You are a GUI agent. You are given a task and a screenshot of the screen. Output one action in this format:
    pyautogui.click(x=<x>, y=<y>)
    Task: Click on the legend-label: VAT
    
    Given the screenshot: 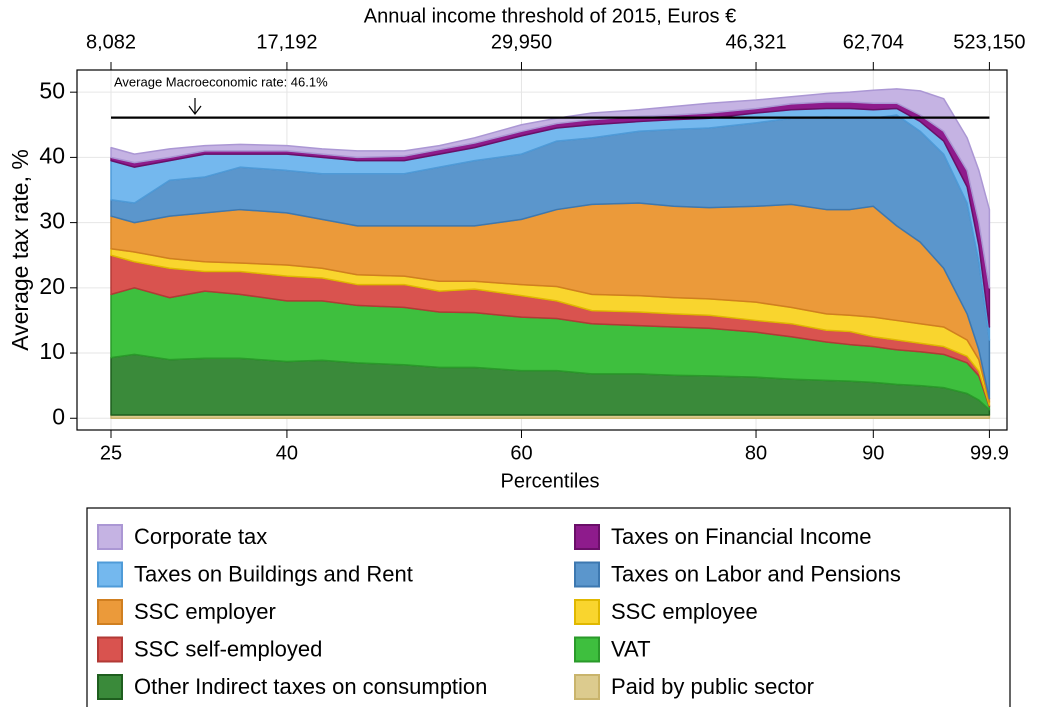 What is the action you would take?
    pyautogui.click(x=631, y=648)
    